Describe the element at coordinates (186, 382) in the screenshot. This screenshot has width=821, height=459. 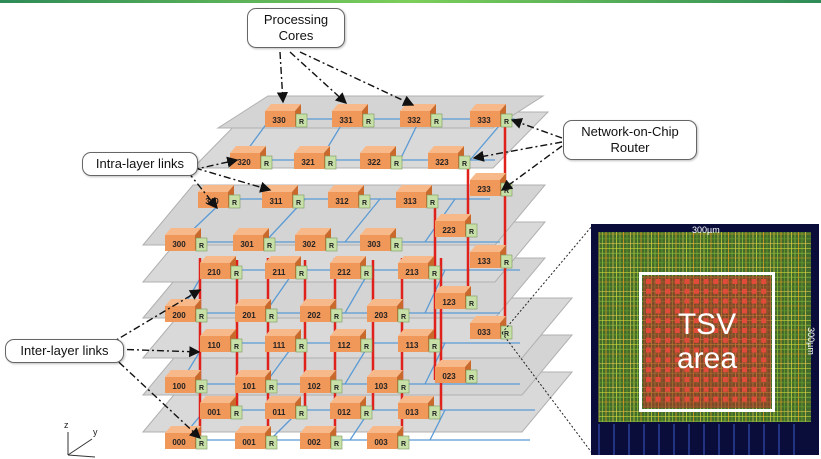
I see `core-node: 100 R` at that location.